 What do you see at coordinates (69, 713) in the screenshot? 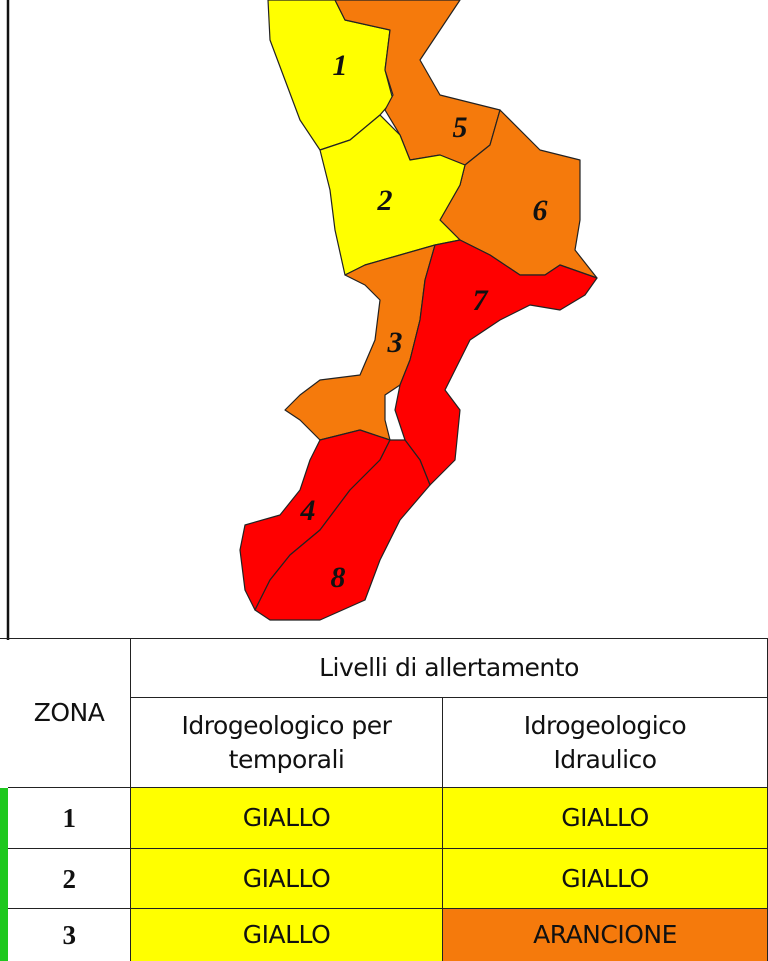
I see `header-zona: ZONA` at bounding box center [69, 713].